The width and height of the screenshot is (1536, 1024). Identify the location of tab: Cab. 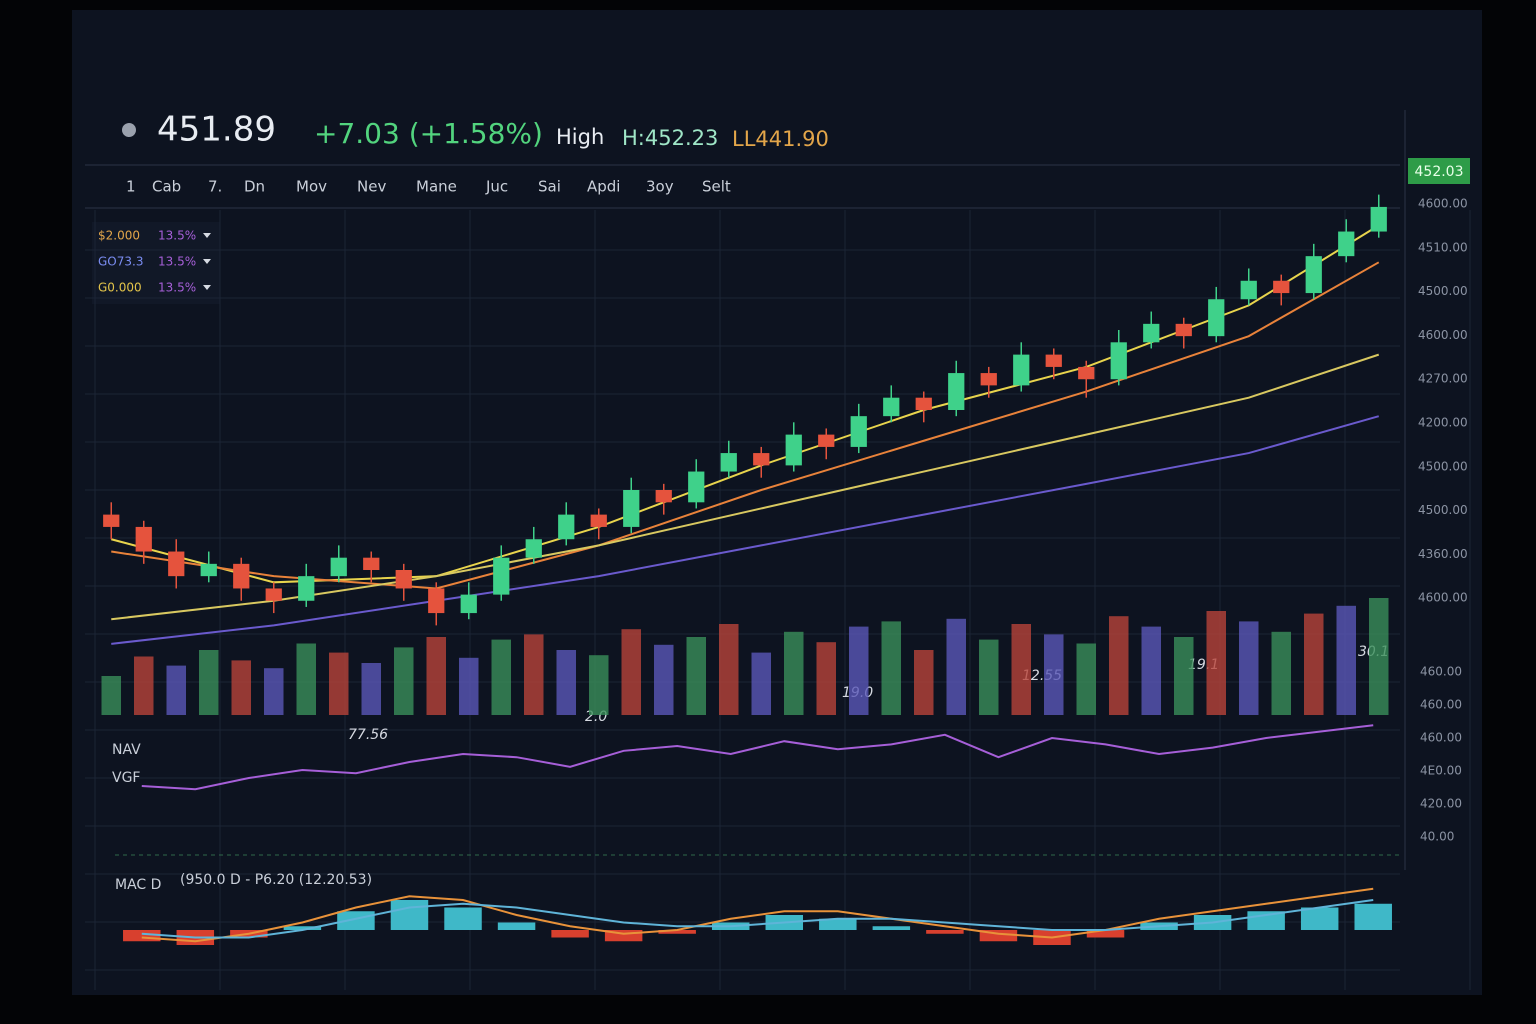
(166, 187).